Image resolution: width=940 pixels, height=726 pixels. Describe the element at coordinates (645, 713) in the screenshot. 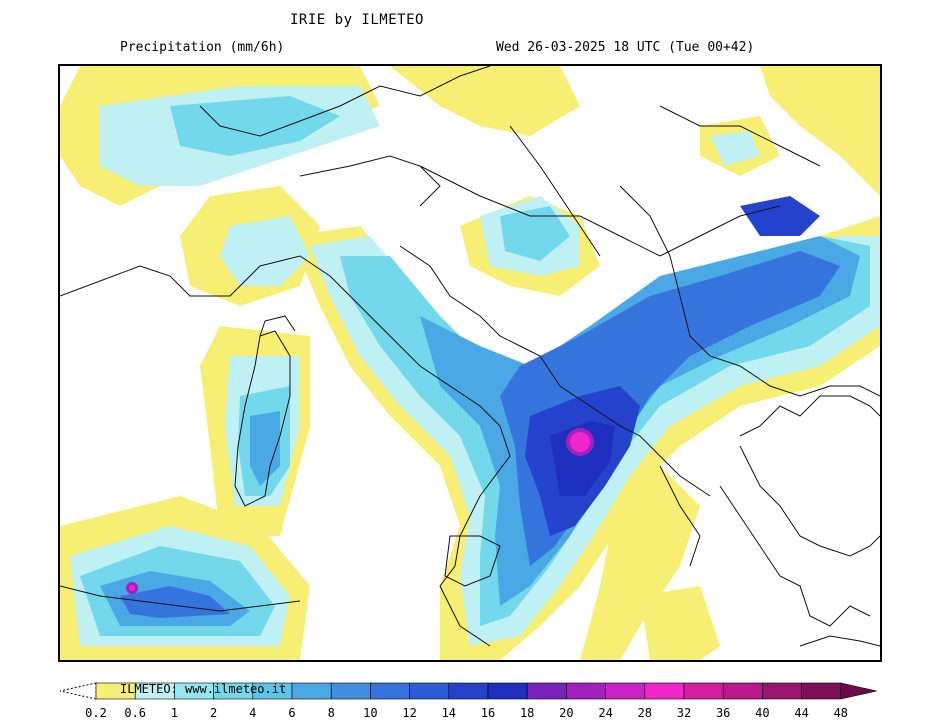

I see `legend-tick-label: 28` at that location.